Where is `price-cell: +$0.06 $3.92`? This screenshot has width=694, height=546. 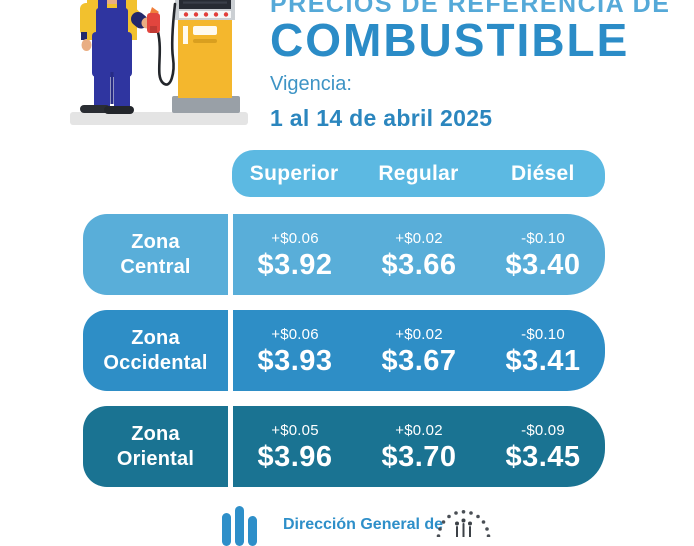
price-cell: +$0.06 $3.92 is located at coordinates (295, 254).